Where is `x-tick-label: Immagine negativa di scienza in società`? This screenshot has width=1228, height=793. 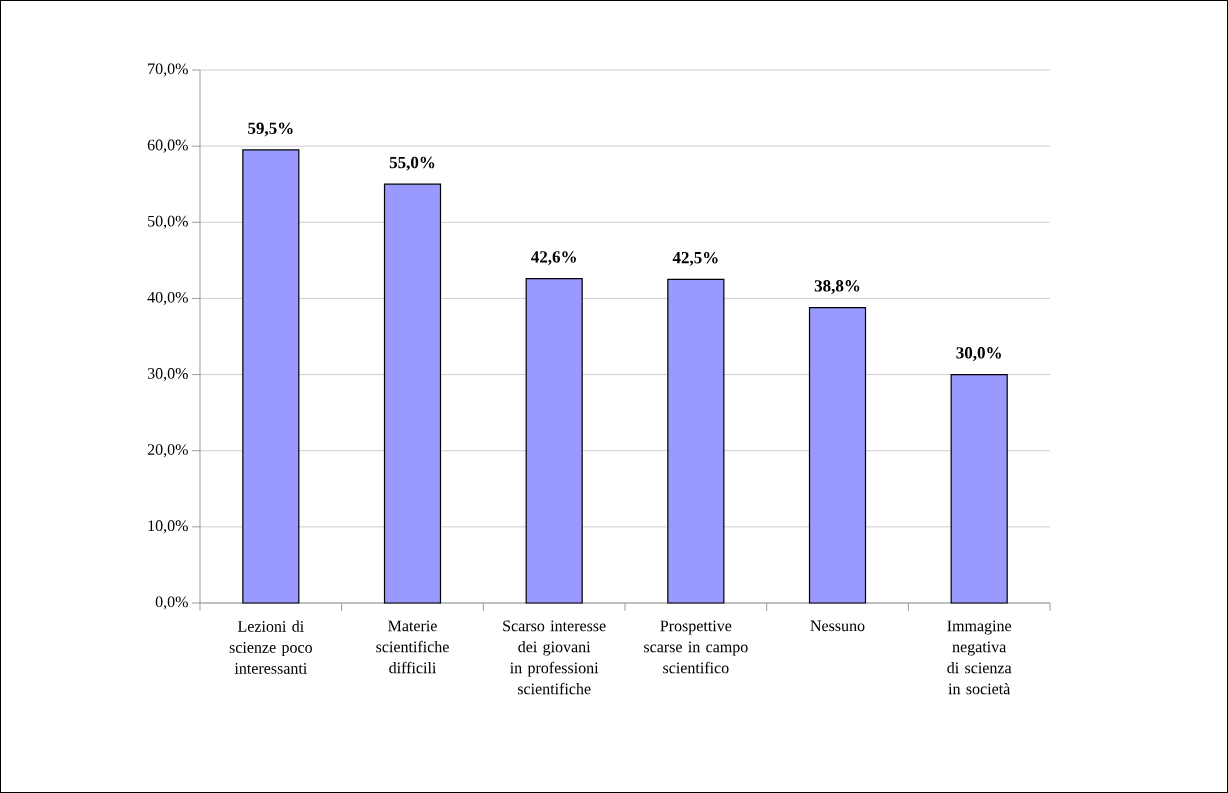
x-tick-label: Immagine negativa di scienza in società is located at coordinates (979, 657).